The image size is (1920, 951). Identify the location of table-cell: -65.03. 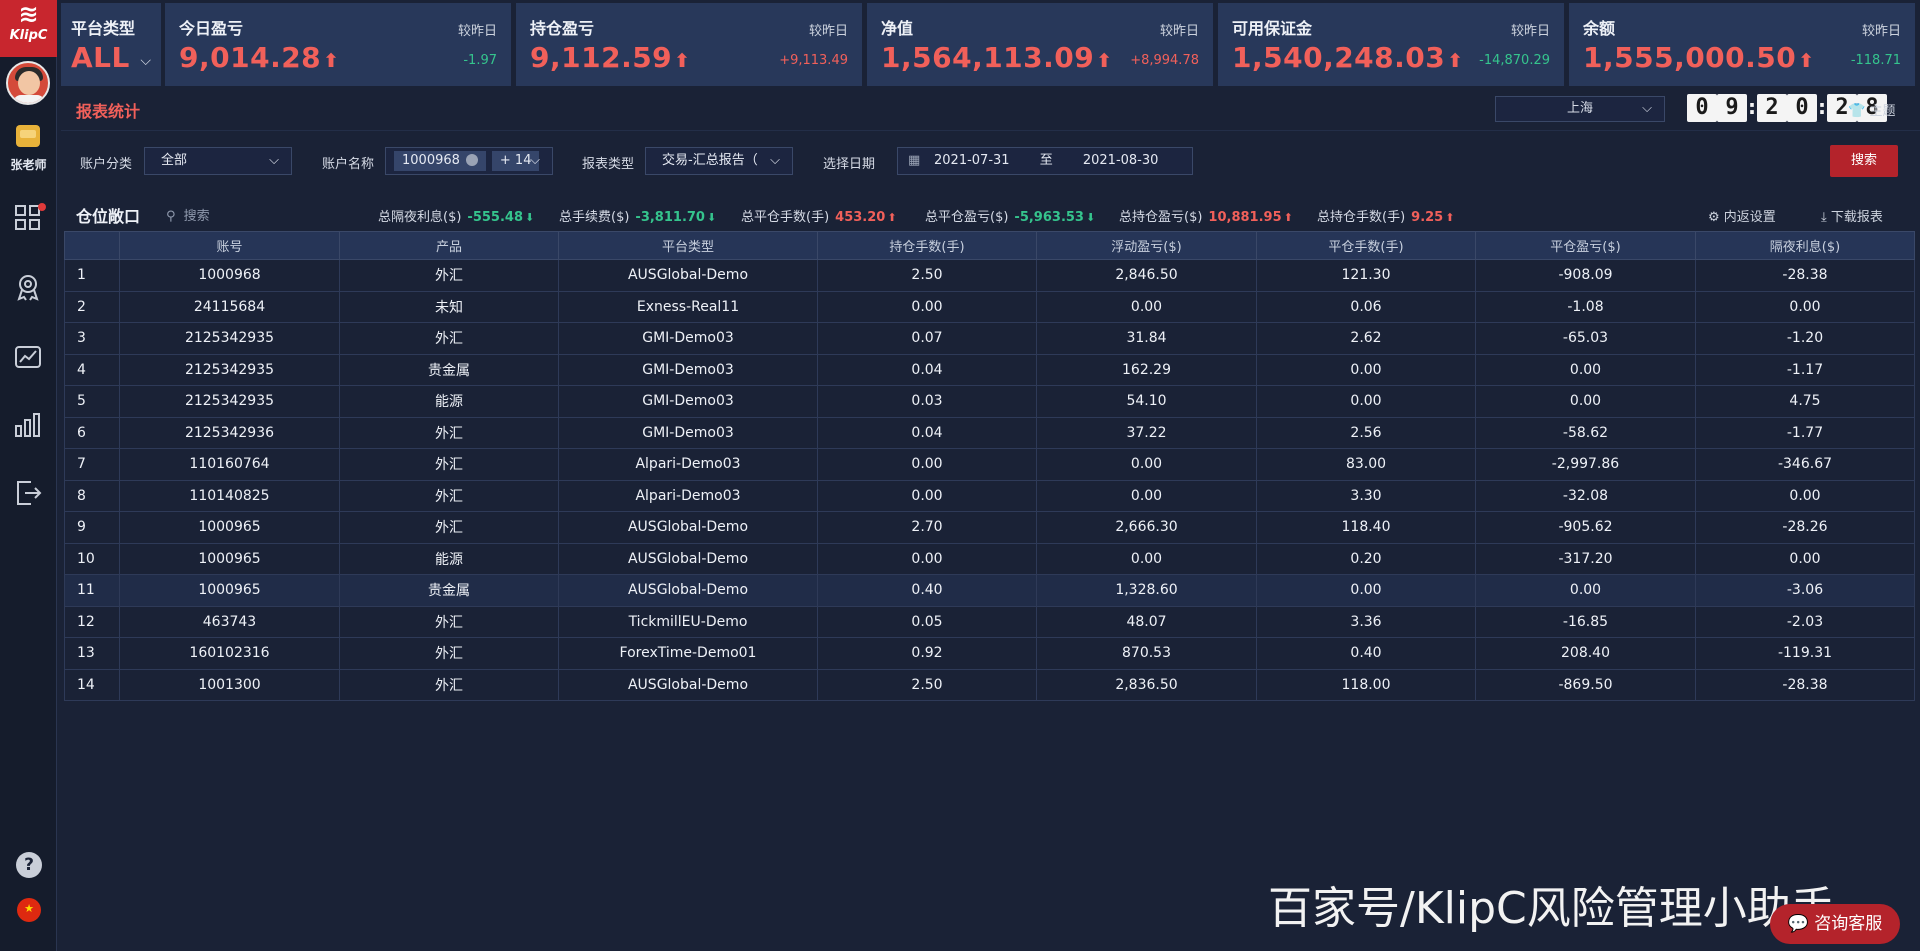
(1585, 338).